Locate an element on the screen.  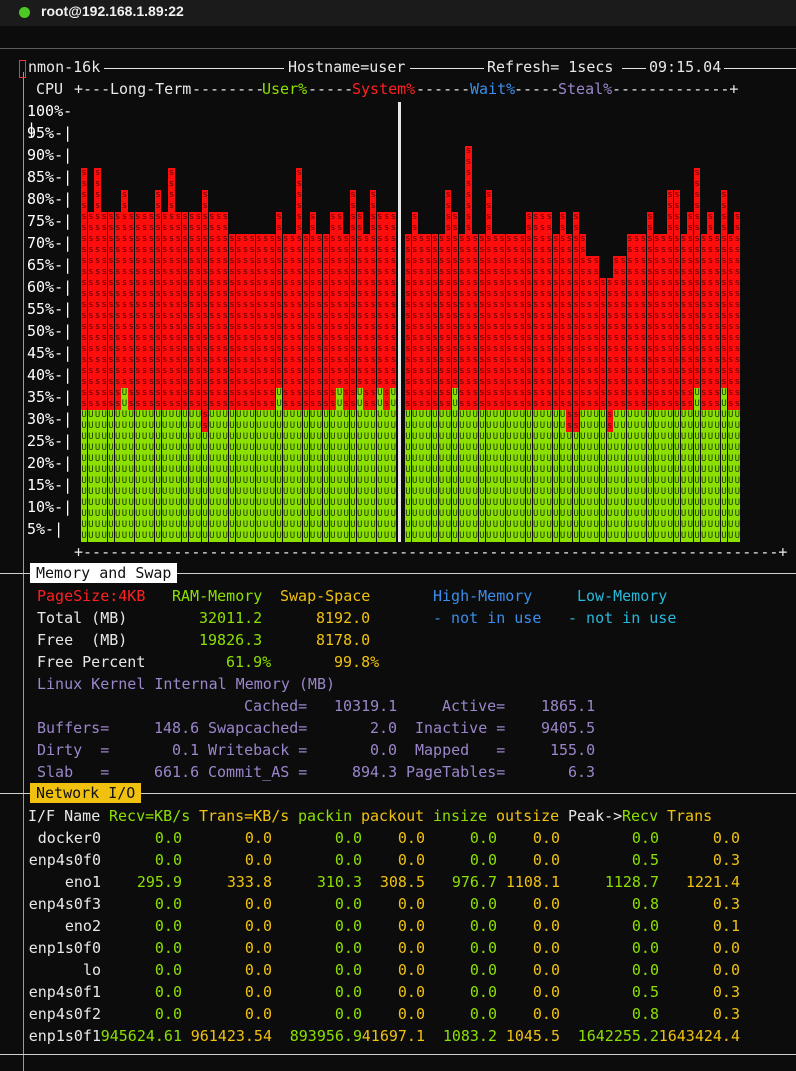
y-tick-label: 30%-| is located at coordinates (50, 419).